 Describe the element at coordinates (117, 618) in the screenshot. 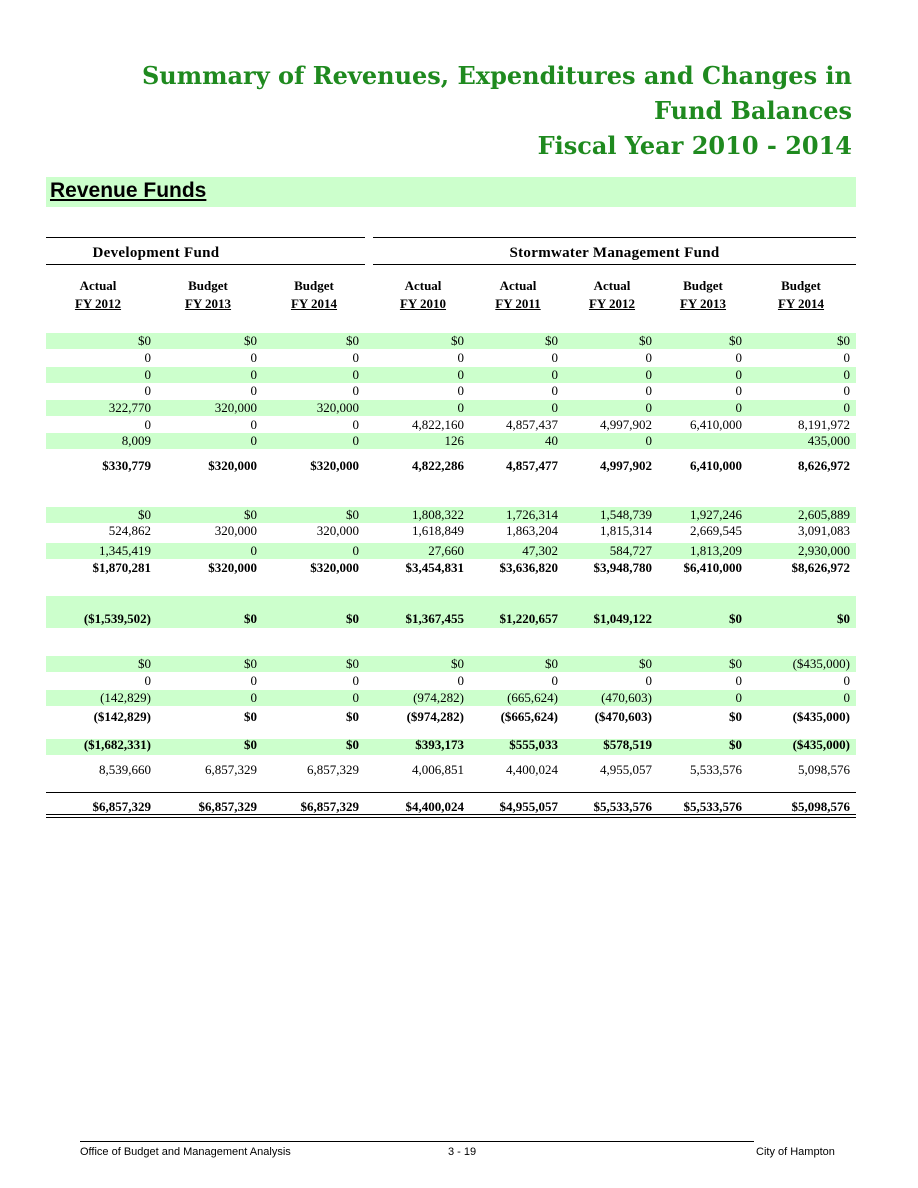

I see `table-cell: ($1,539,502)` at that location.